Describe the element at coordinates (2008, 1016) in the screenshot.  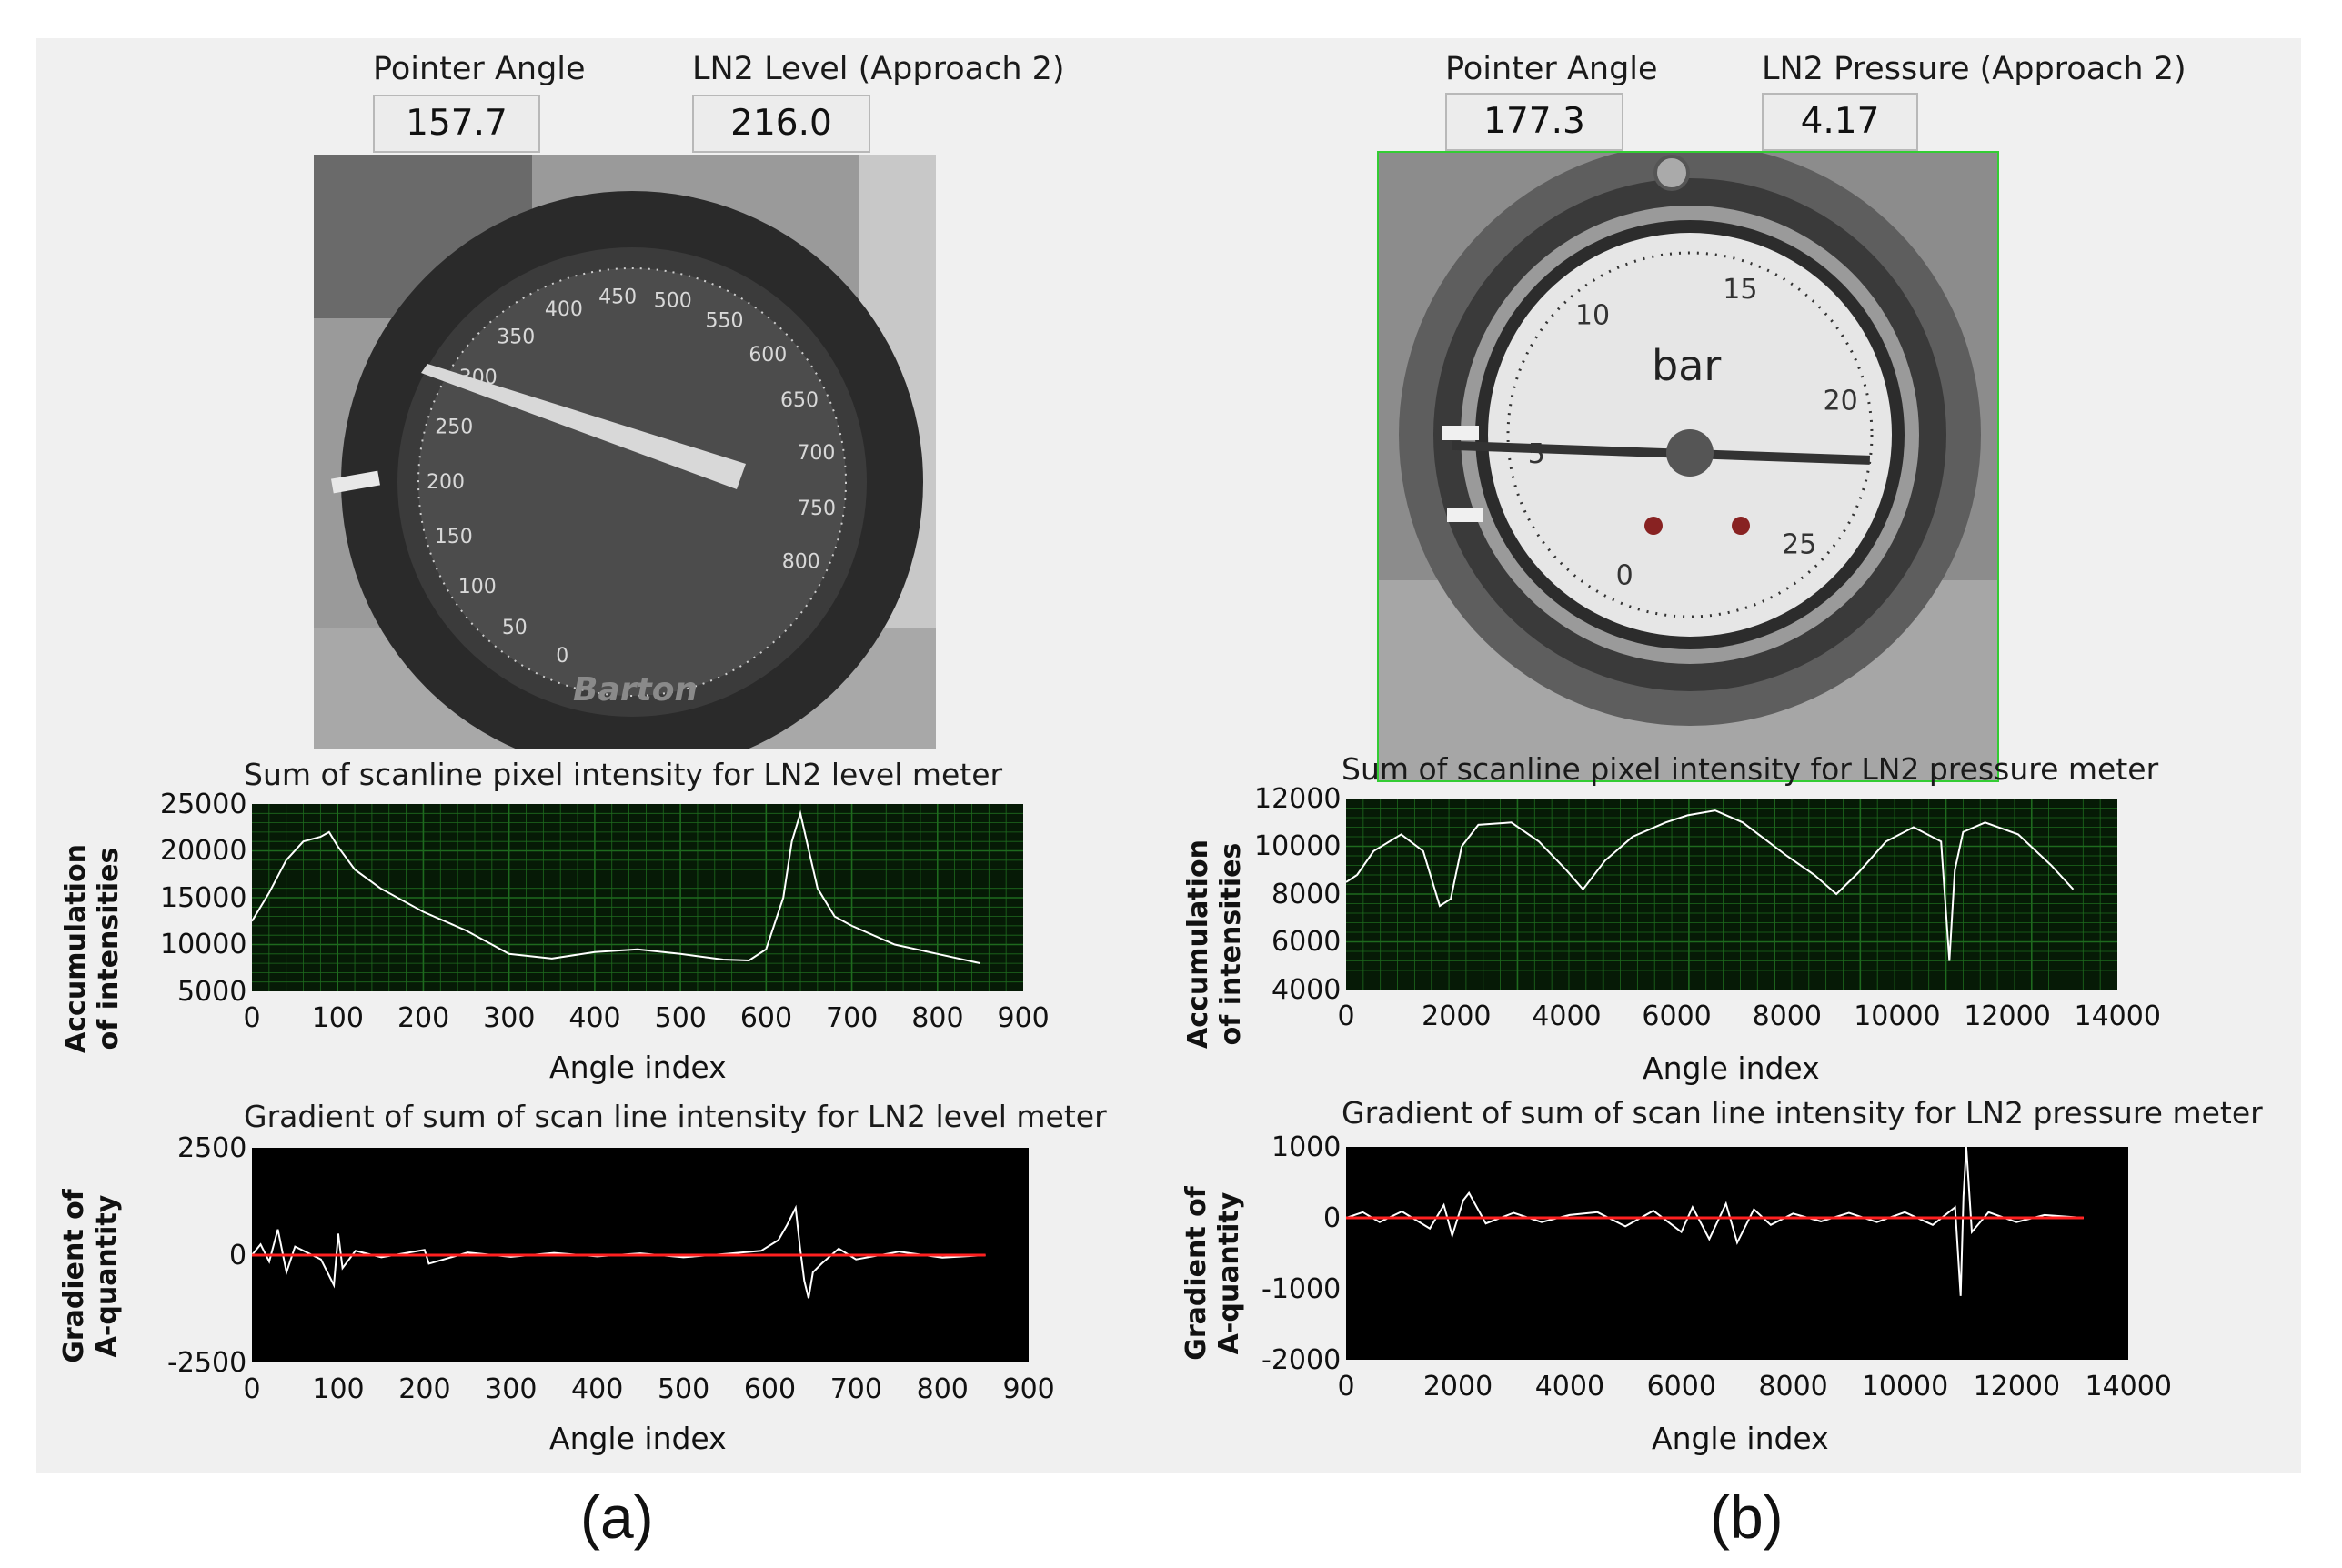
I see `chart-b-sum-xtick: 12000` at that location.